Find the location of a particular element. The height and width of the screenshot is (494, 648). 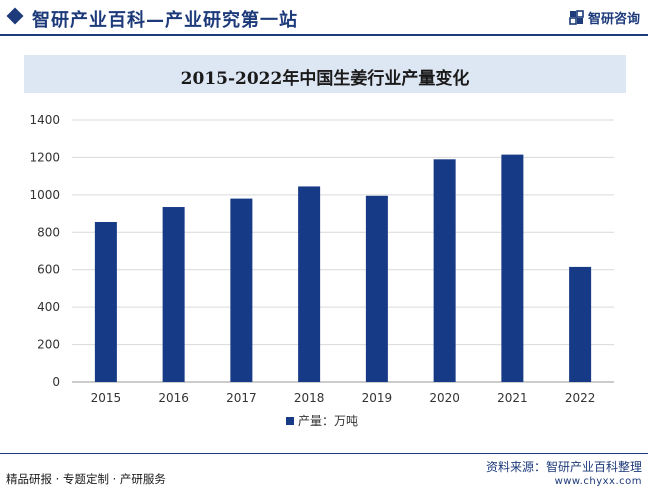

bar-2019 is located at coordinates (376, 288).